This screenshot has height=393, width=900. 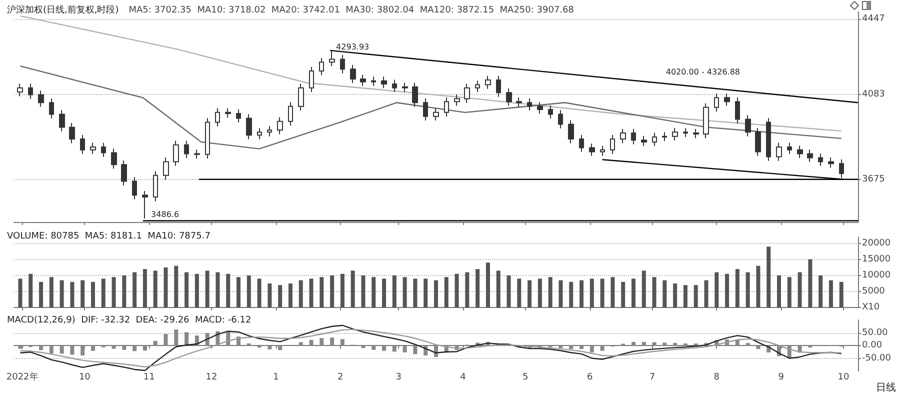 I want to click on x-tick-label: 3, so click(x=399, y=377).